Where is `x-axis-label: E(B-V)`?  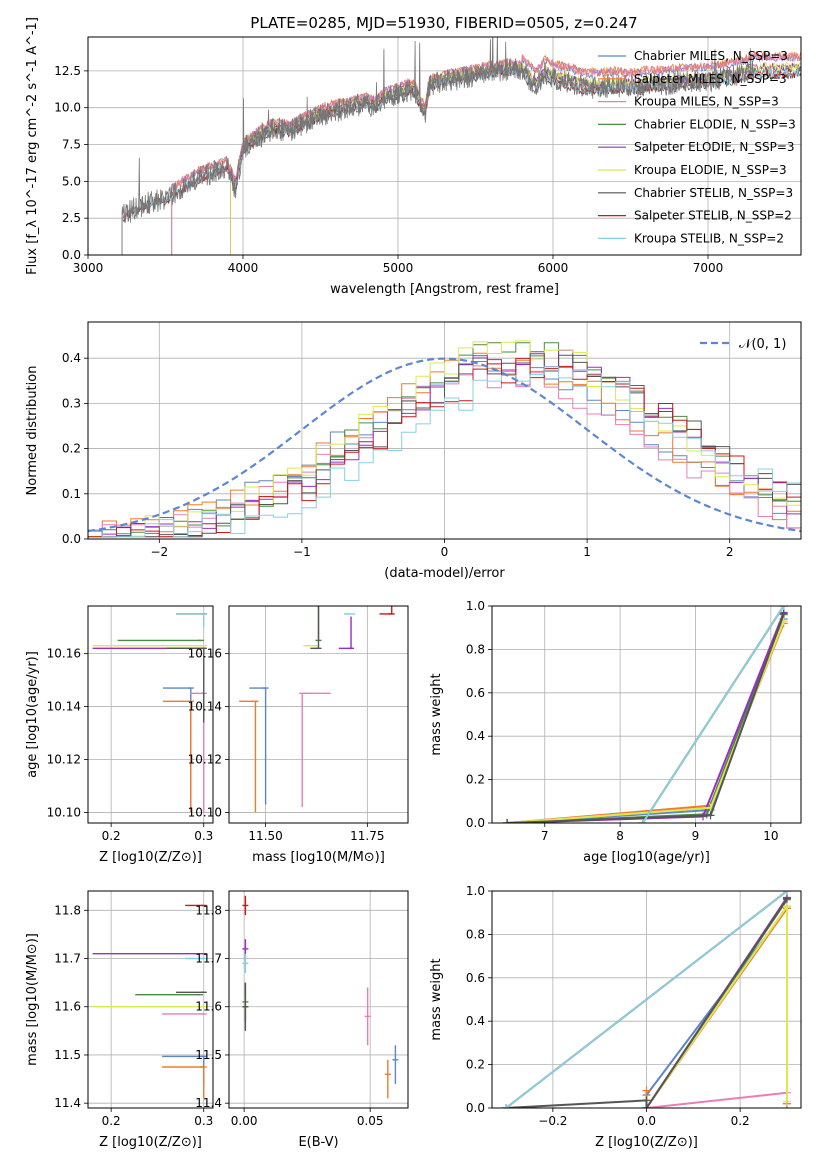
x-axis-label: E(B-V) is located at coordinates (318, 1142).